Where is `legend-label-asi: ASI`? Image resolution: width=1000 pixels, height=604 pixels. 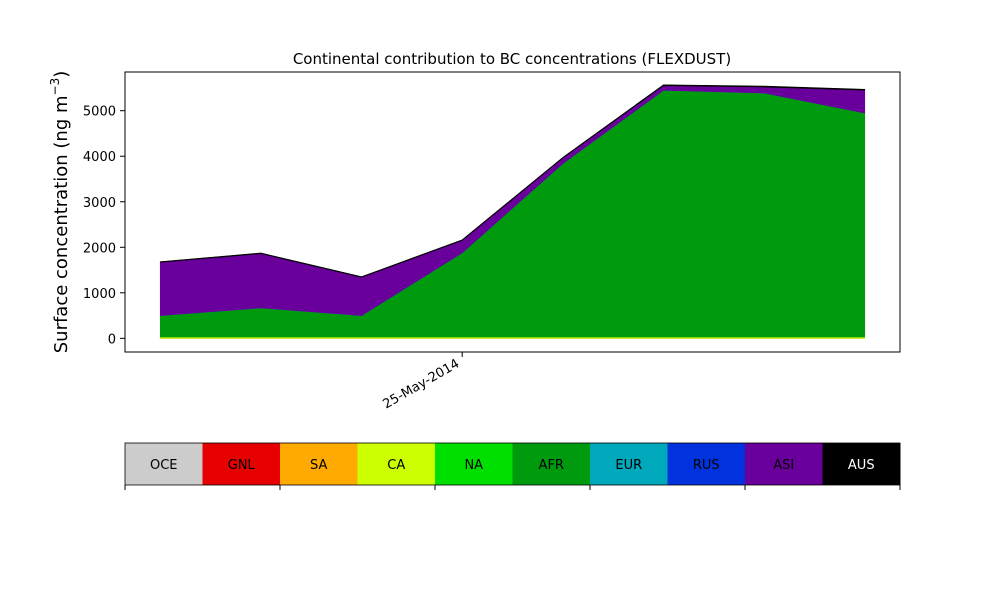 legend-label-asi: ASI is located at coordinates (783, 465).